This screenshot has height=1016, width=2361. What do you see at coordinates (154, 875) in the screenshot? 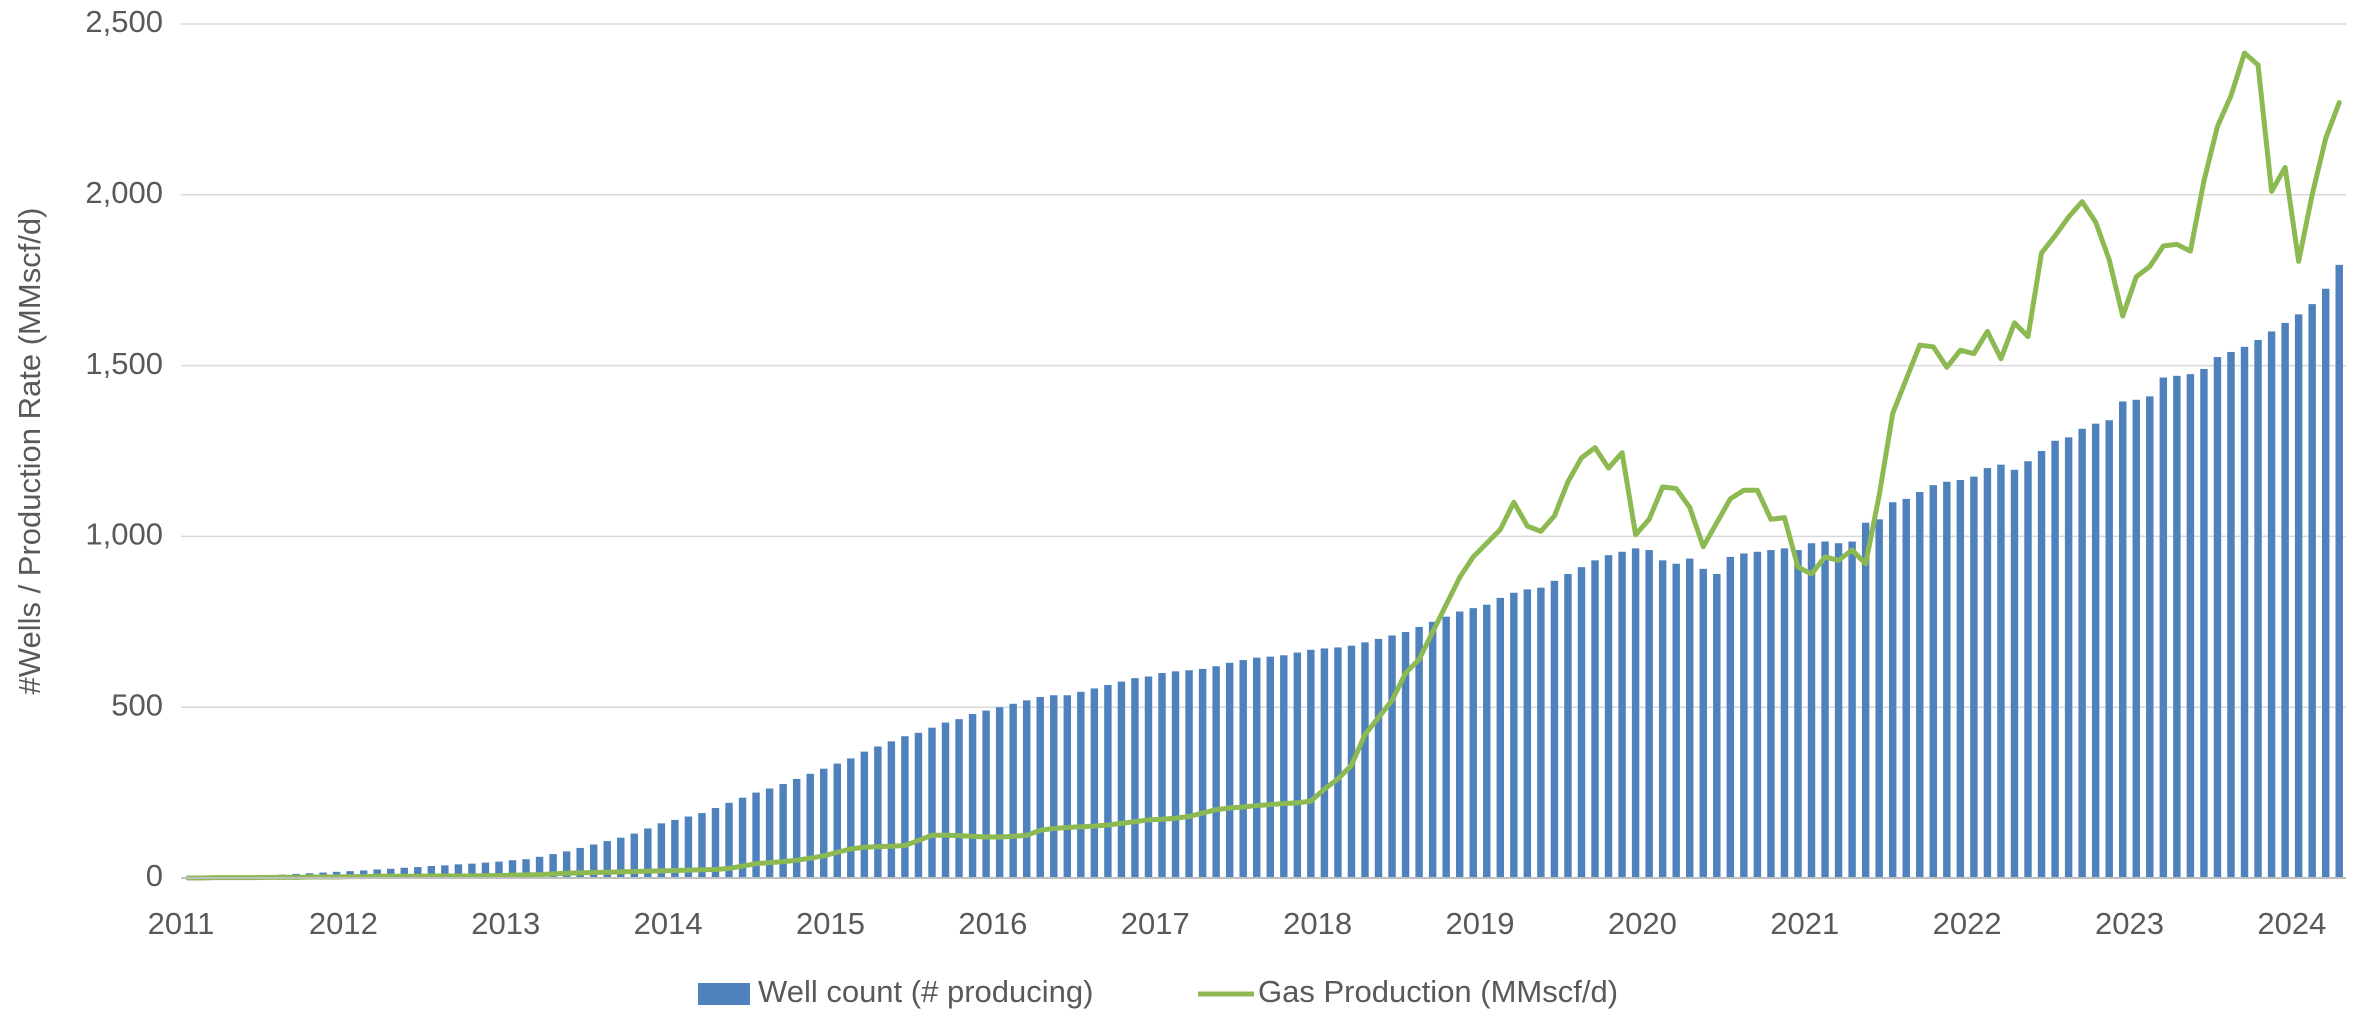
I see `y-tick-label: 0` at bounding box center [154, 875].